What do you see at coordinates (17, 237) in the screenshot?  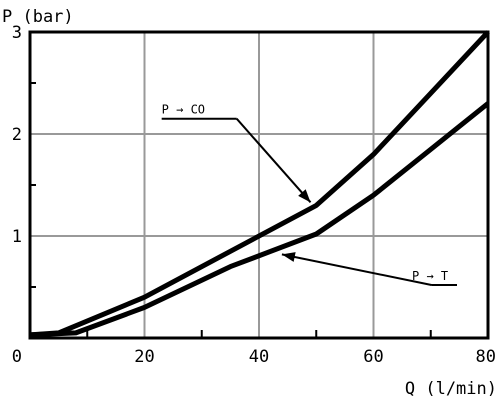 I see `y-tick-label: 1` at bounding box center [17, 237].